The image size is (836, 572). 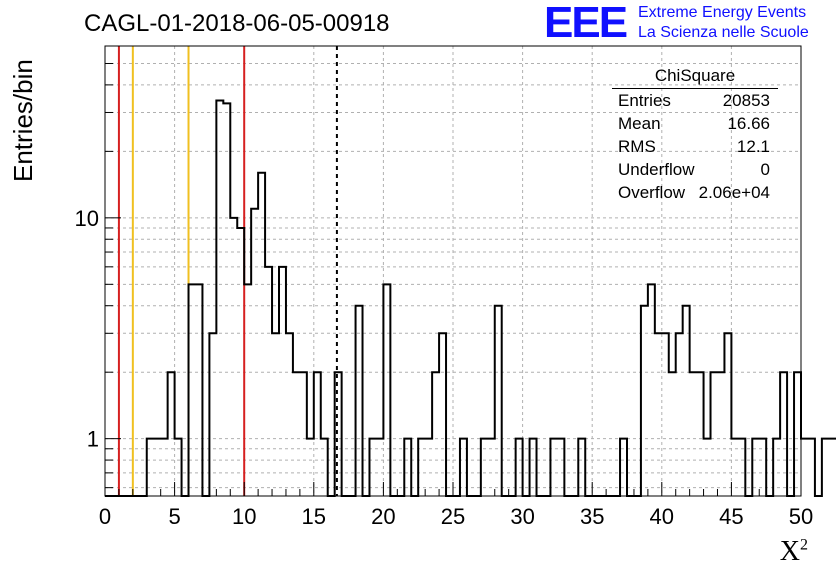 I want to click on stats-value: 0, so click(x=765, y=169).